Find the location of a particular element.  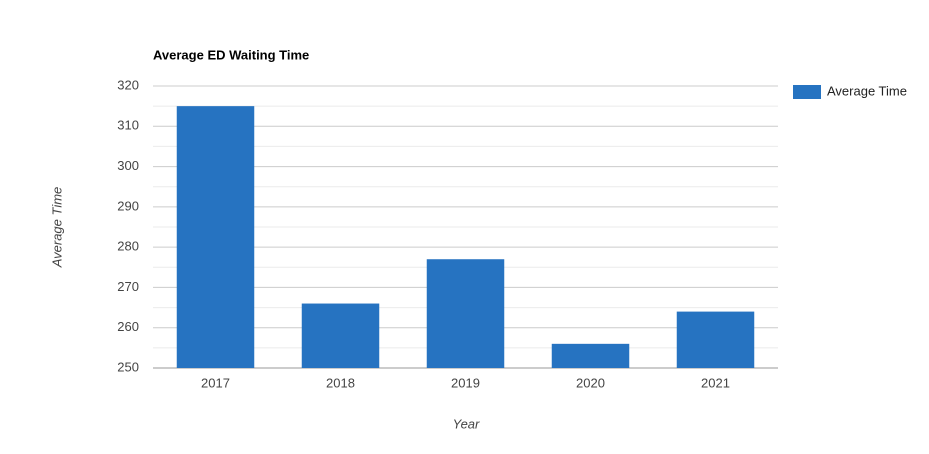

x-tick-label: 2018 is located at coordinates (340, 382).